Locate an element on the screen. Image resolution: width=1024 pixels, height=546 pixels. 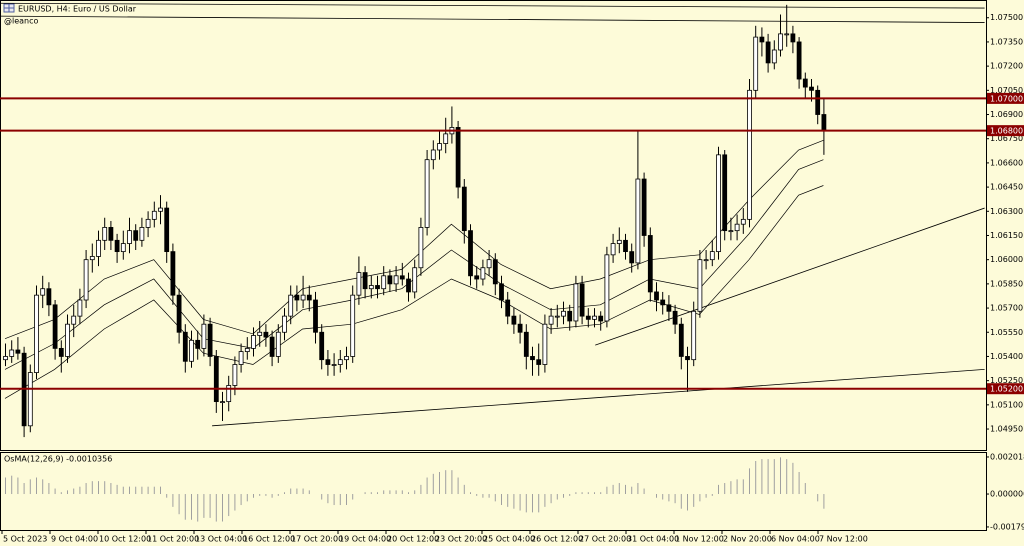
y-tick-label: 1.07050 is located at coordinates (1006, 90).